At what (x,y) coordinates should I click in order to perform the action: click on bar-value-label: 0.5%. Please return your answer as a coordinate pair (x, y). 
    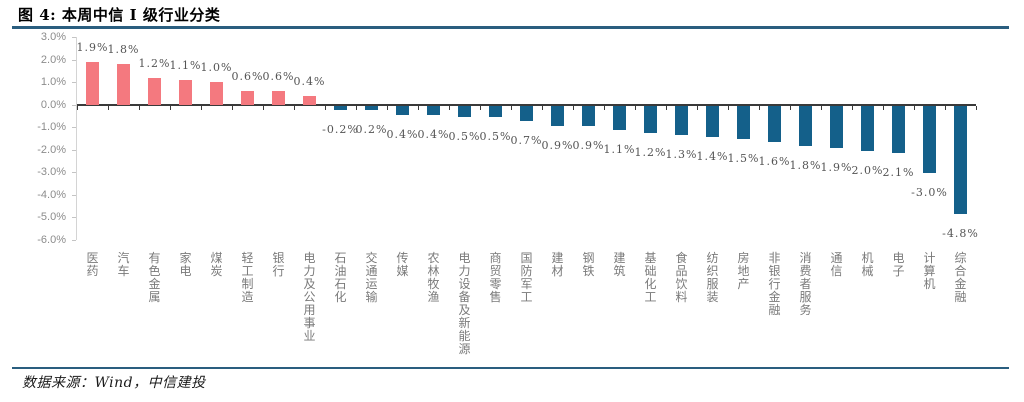
    Looking at the image, I should click on (464, 136).